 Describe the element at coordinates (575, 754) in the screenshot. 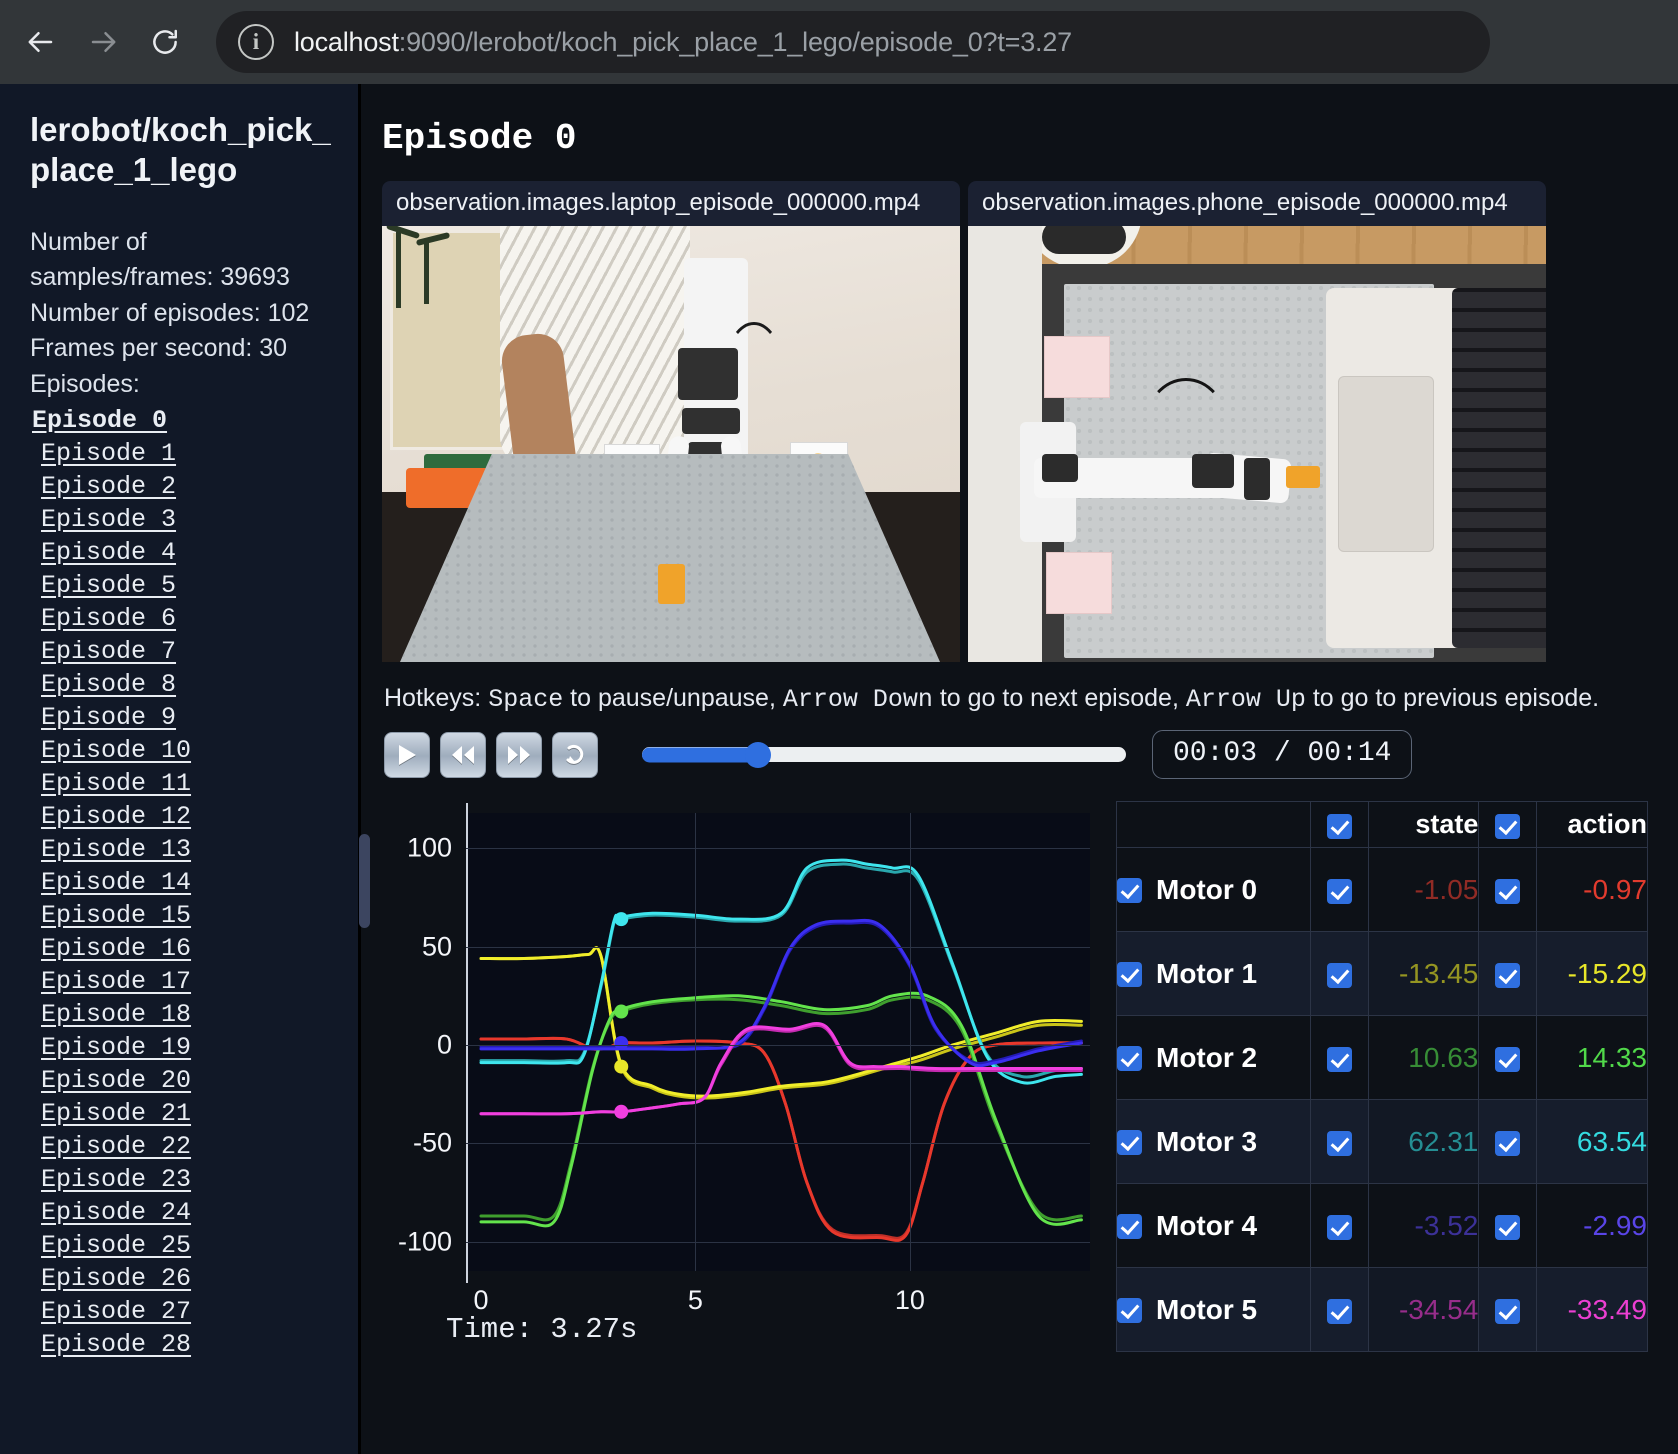

I see `loop-icon` at that location.